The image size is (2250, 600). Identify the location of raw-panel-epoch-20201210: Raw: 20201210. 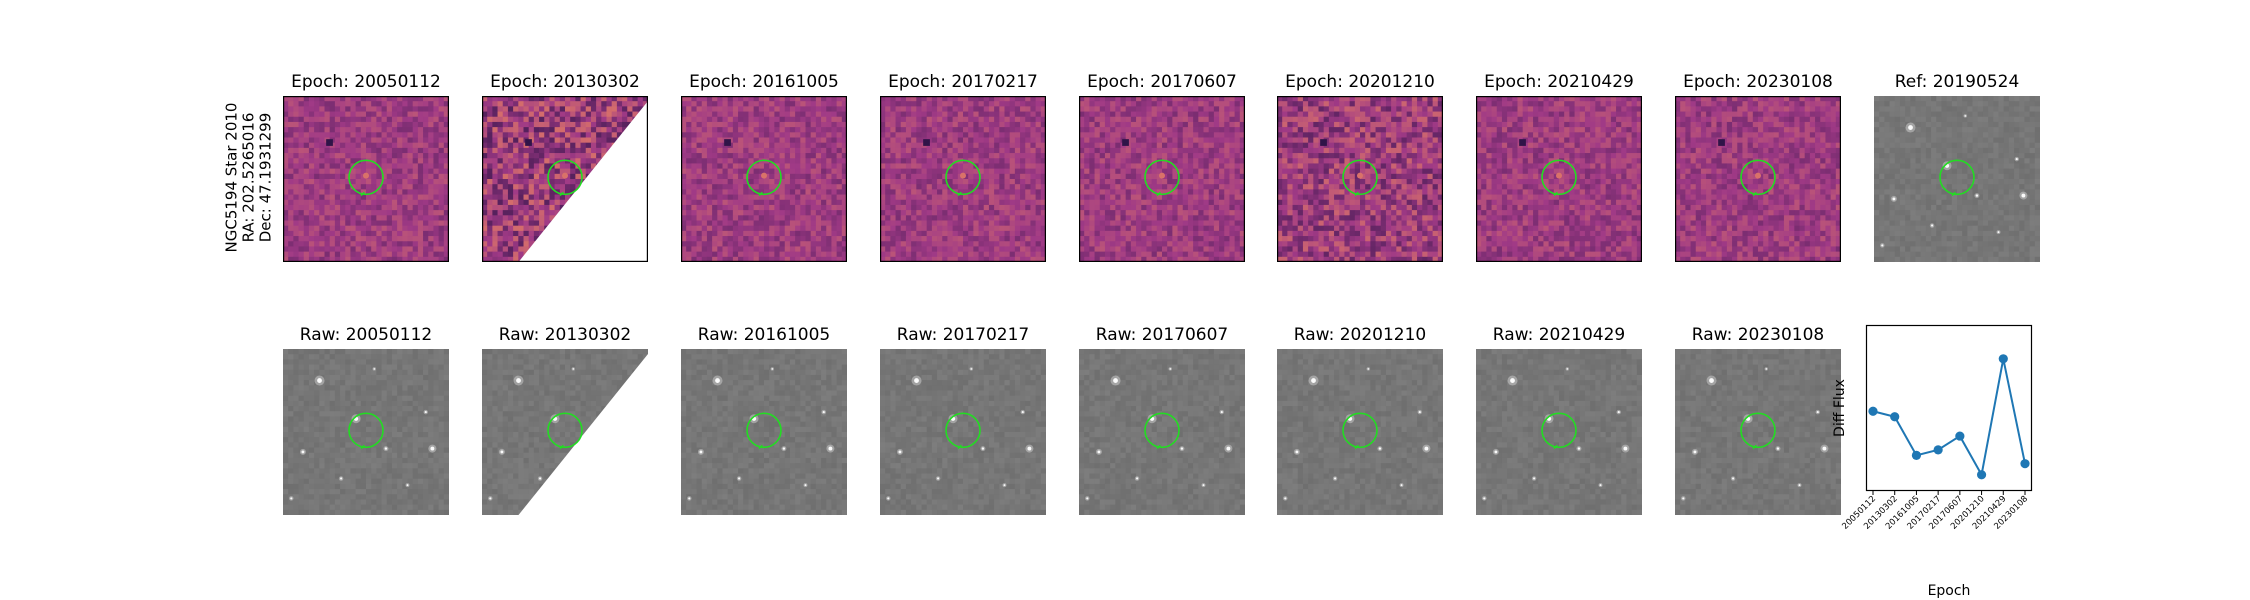
(1360, 420).